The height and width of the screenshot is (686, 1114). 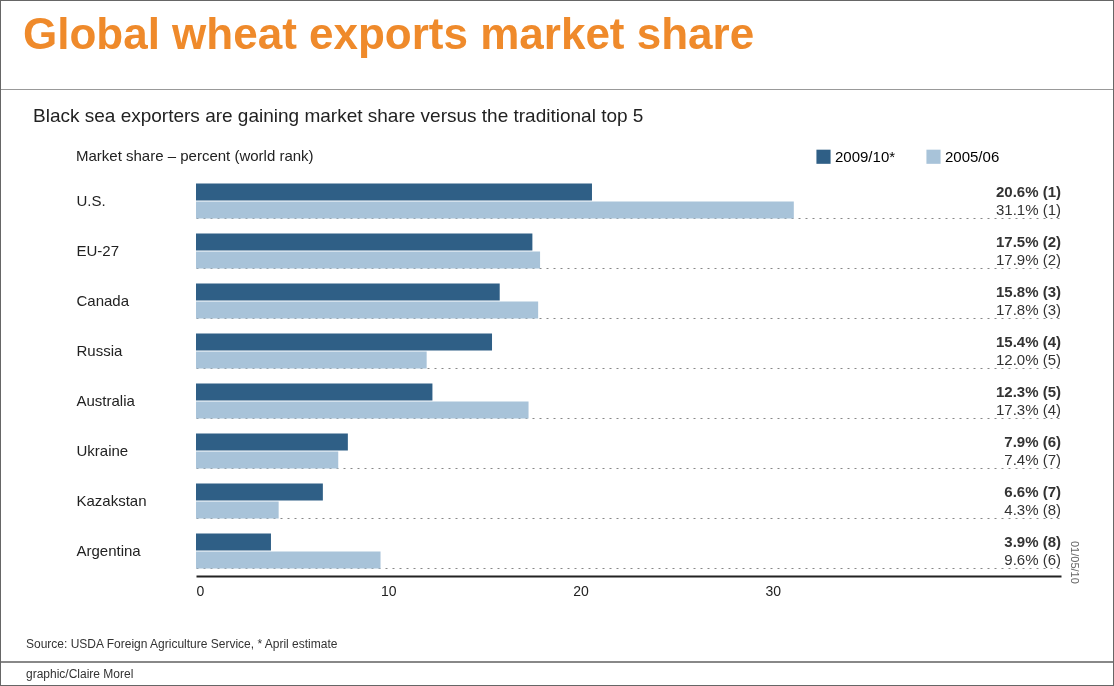 What do you see at coordinates (111, 500) in the screenshot?
I see `y-tick-label: Kazakstan` at bounding box center [111, 500].